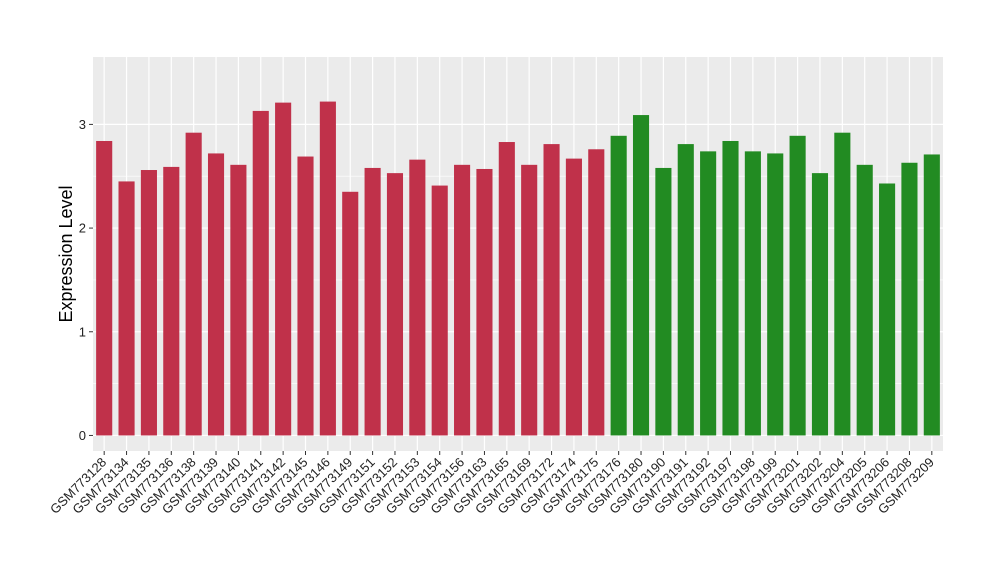 Image resolution: width=1000 pixels, height=580 pixels. I want to click on y-tick-label: 1, so click(82, 331).